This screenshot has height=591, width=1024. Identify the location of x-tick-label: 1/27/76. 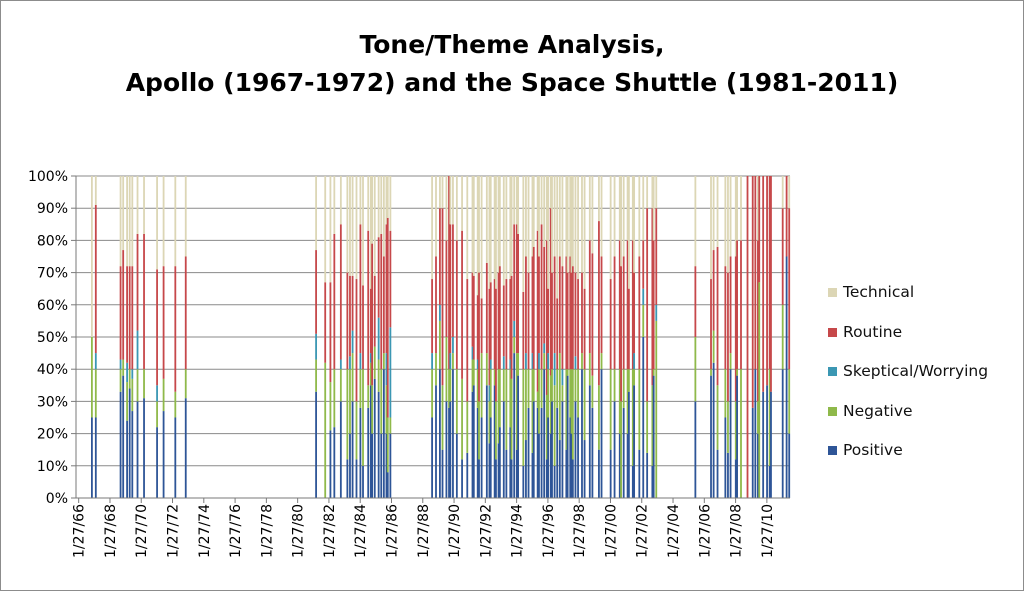
(236, 531).